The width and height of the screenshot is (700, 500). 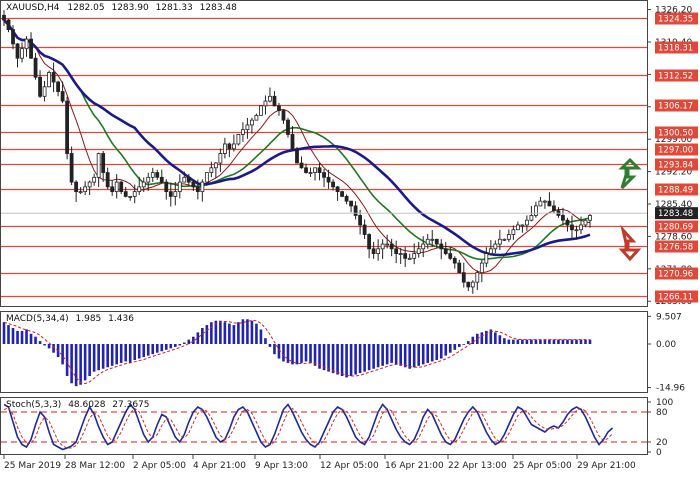 I want to click on time-tick-label: 2 Apr 05:00, so click(x=159, y=466).